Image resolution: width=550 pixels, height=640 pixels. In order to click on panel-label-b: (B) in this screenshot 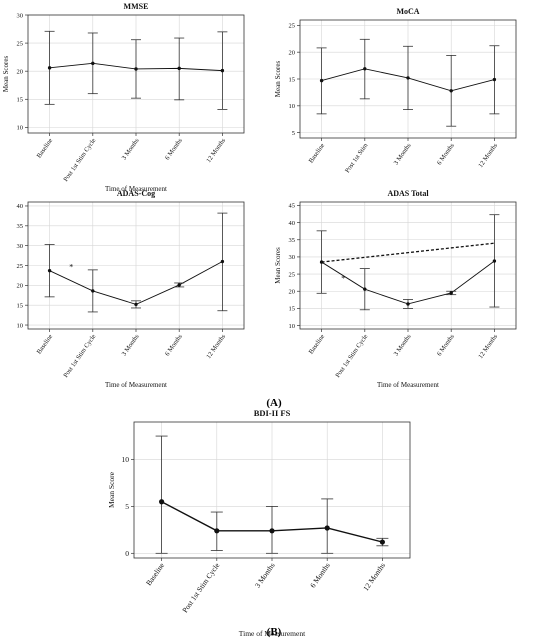, I will do `click(274, 632)`.